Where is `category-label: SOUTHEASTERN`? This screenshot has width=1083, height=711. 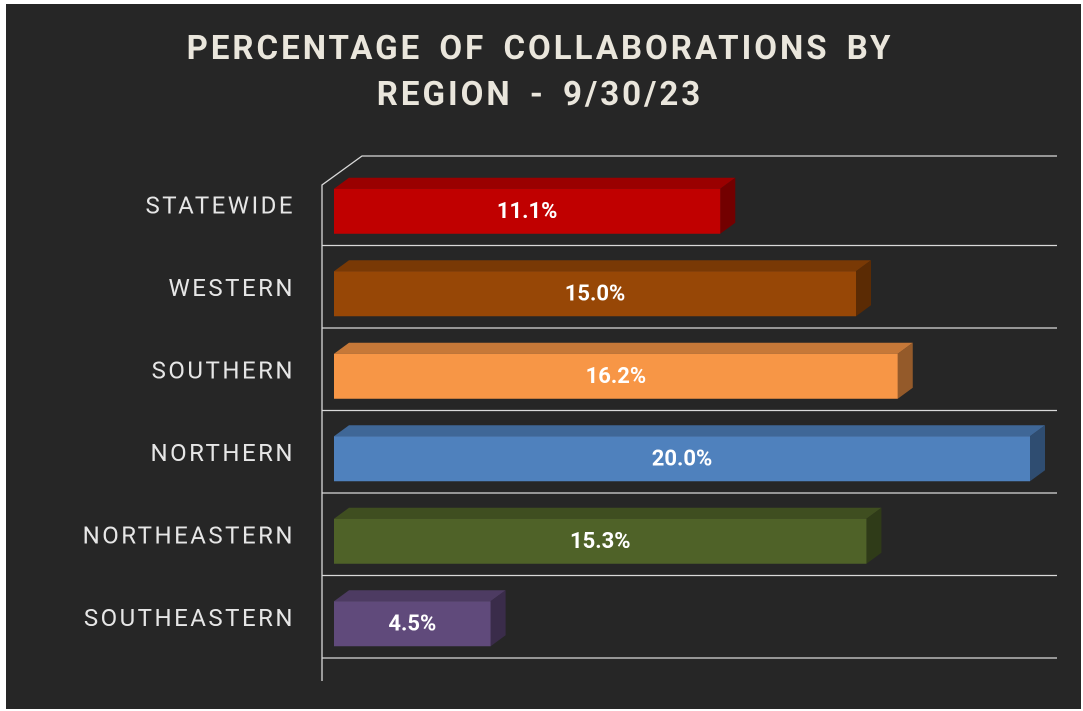
category-label: SOUTHEASTERN is located at coordinates (189, 618).